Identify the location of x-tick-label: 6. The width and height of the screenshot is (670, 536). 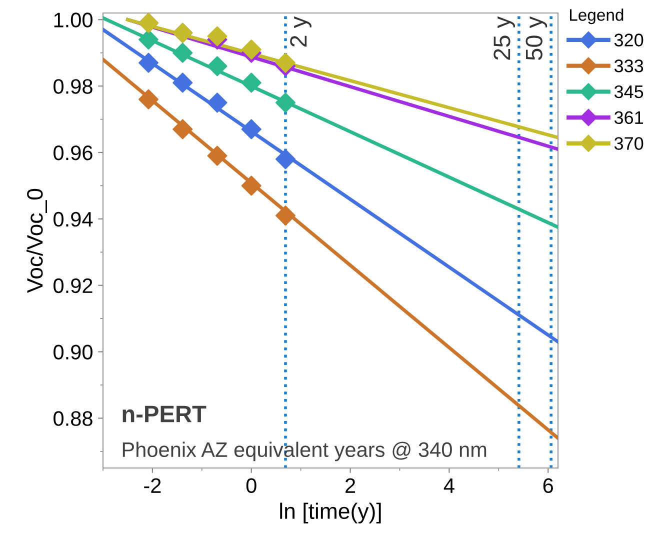
(548, 486).